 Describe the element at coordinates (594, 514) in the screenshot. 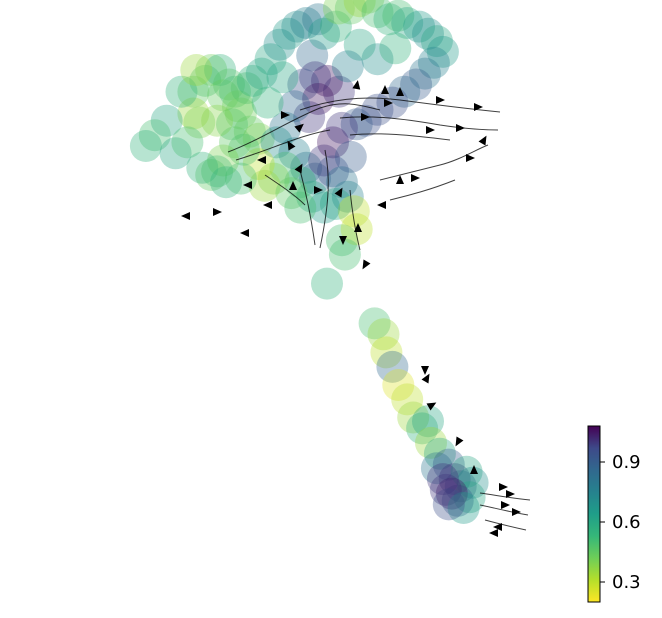

I see `colorbar-gradient` at that location.